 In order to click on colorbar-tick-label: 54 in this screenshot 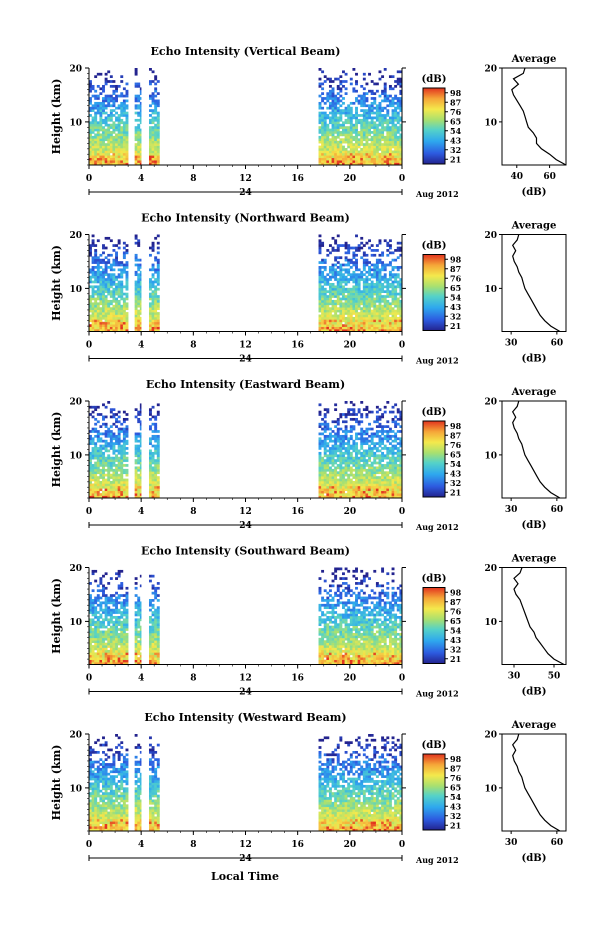, I will do `click(456, 131)`.